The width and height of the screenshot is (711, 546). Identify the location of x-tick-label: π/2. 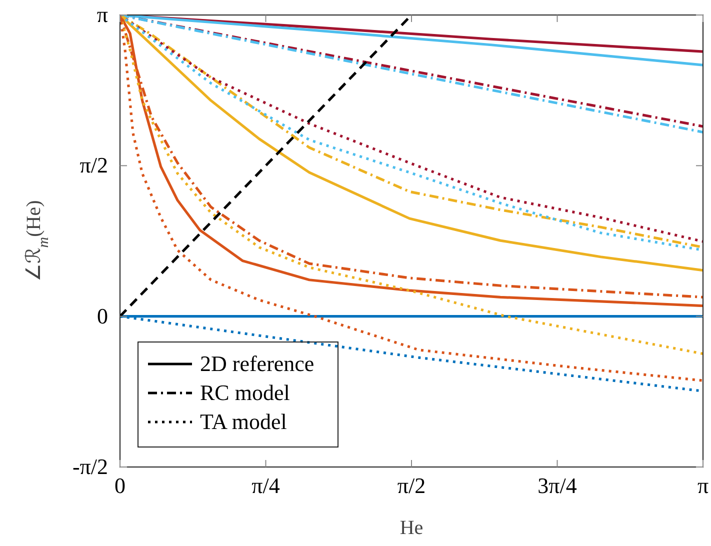
(411, 485).